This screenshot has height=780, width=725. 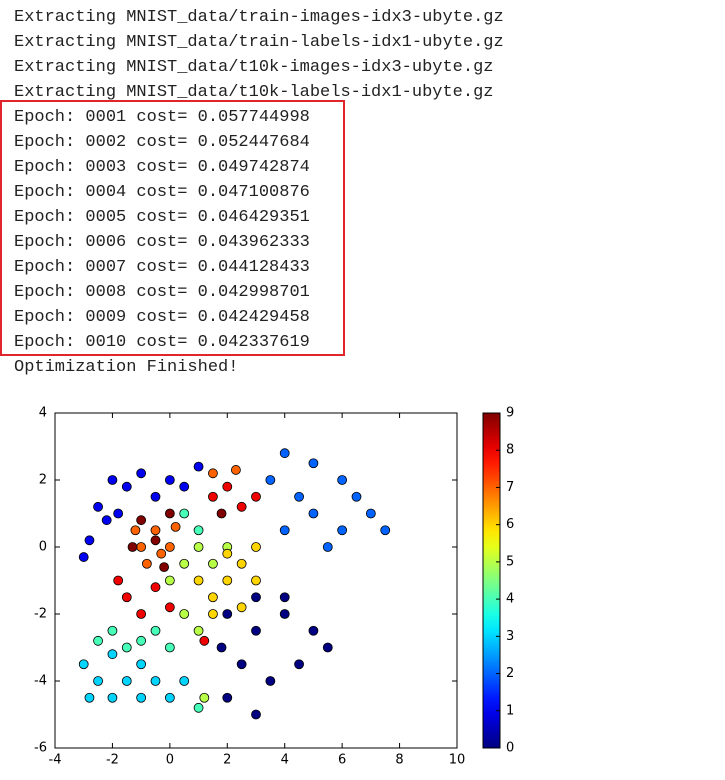 What do you see at coordinates (112, 760) in the screenshot?
I see `x-tick-label: -2` at bounding box center [112, 760].